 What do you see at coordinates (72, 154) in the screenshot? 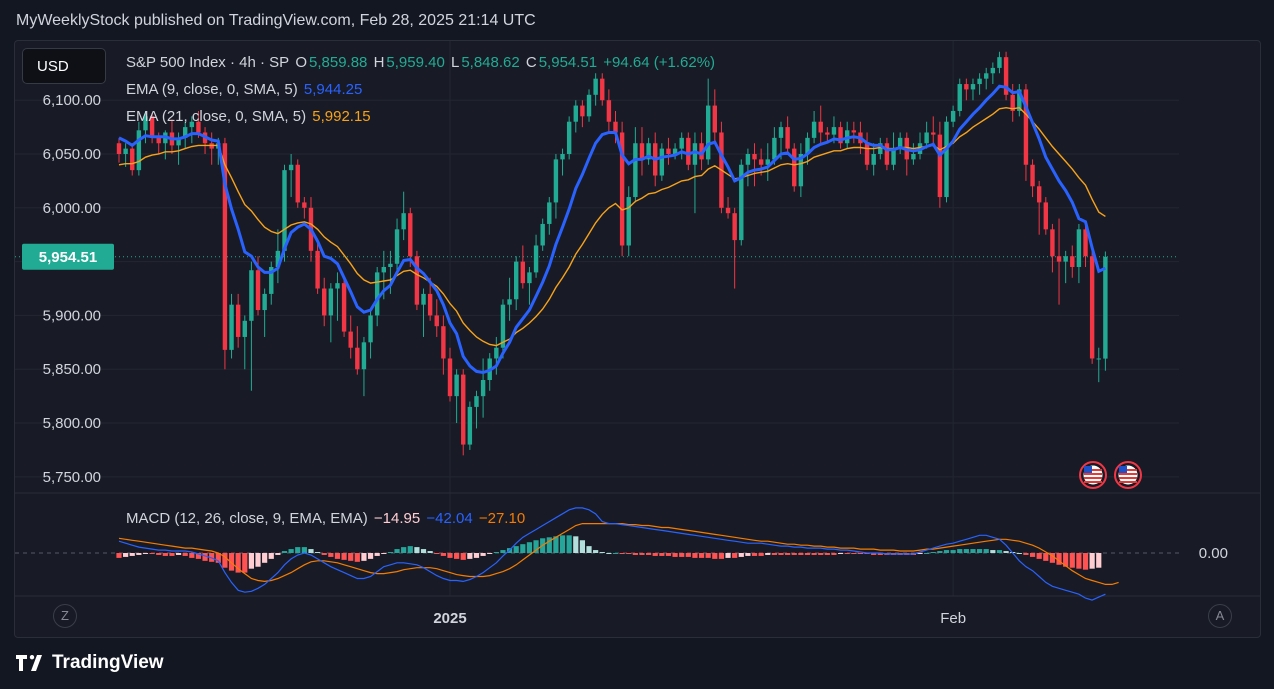
I see `price-axis-label: 6,050.00` at bounding box center [72, 154].